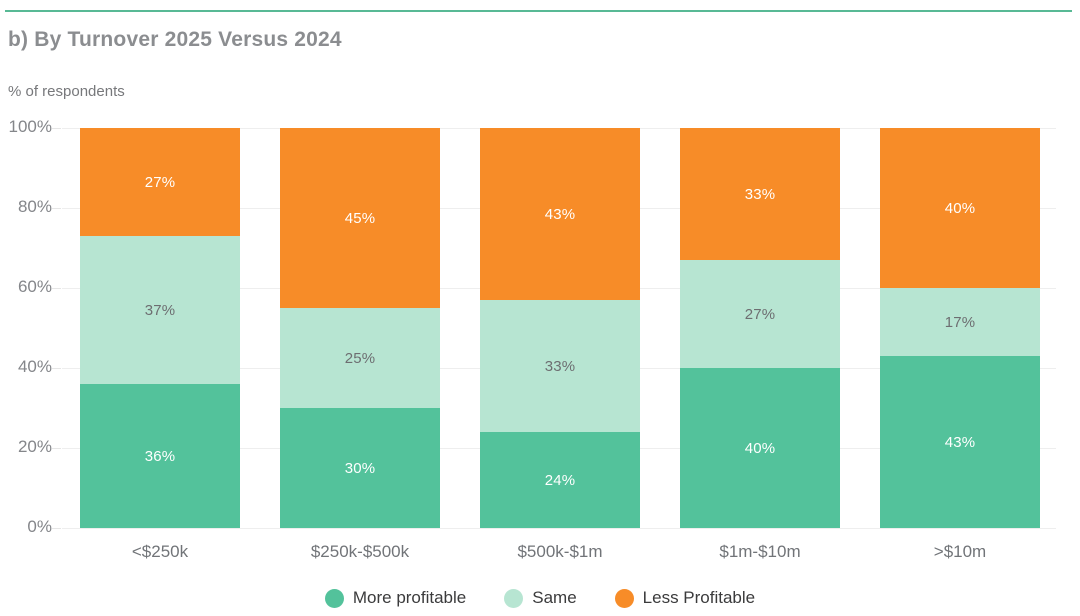  I want to click on stacked-bar: 43% 17% 40%, so click(960, 328).